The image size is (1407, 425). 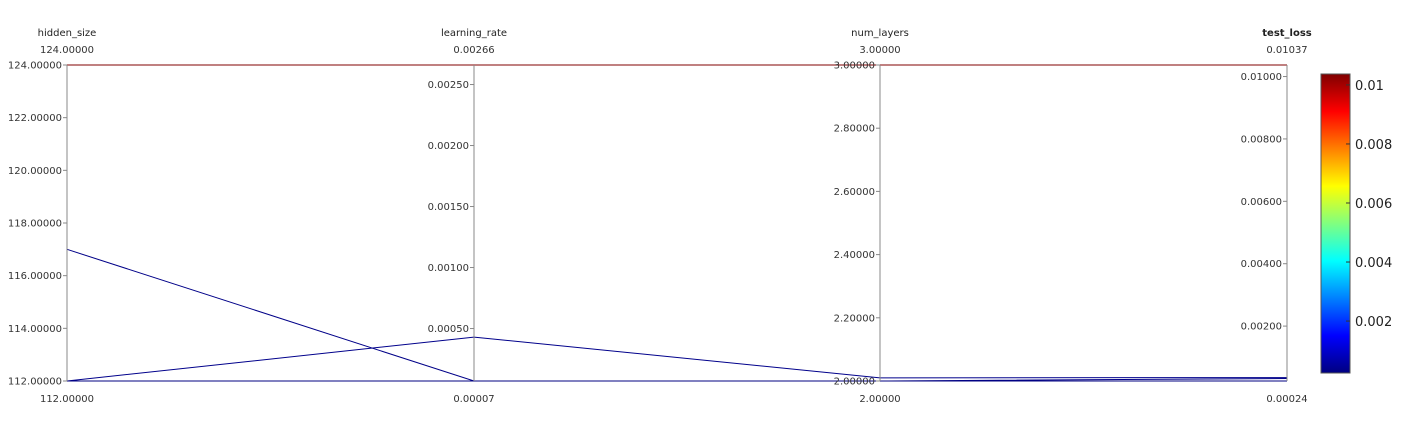 I want to click on axis-tick-label: 0.00400, so click(x=1261, y=264).